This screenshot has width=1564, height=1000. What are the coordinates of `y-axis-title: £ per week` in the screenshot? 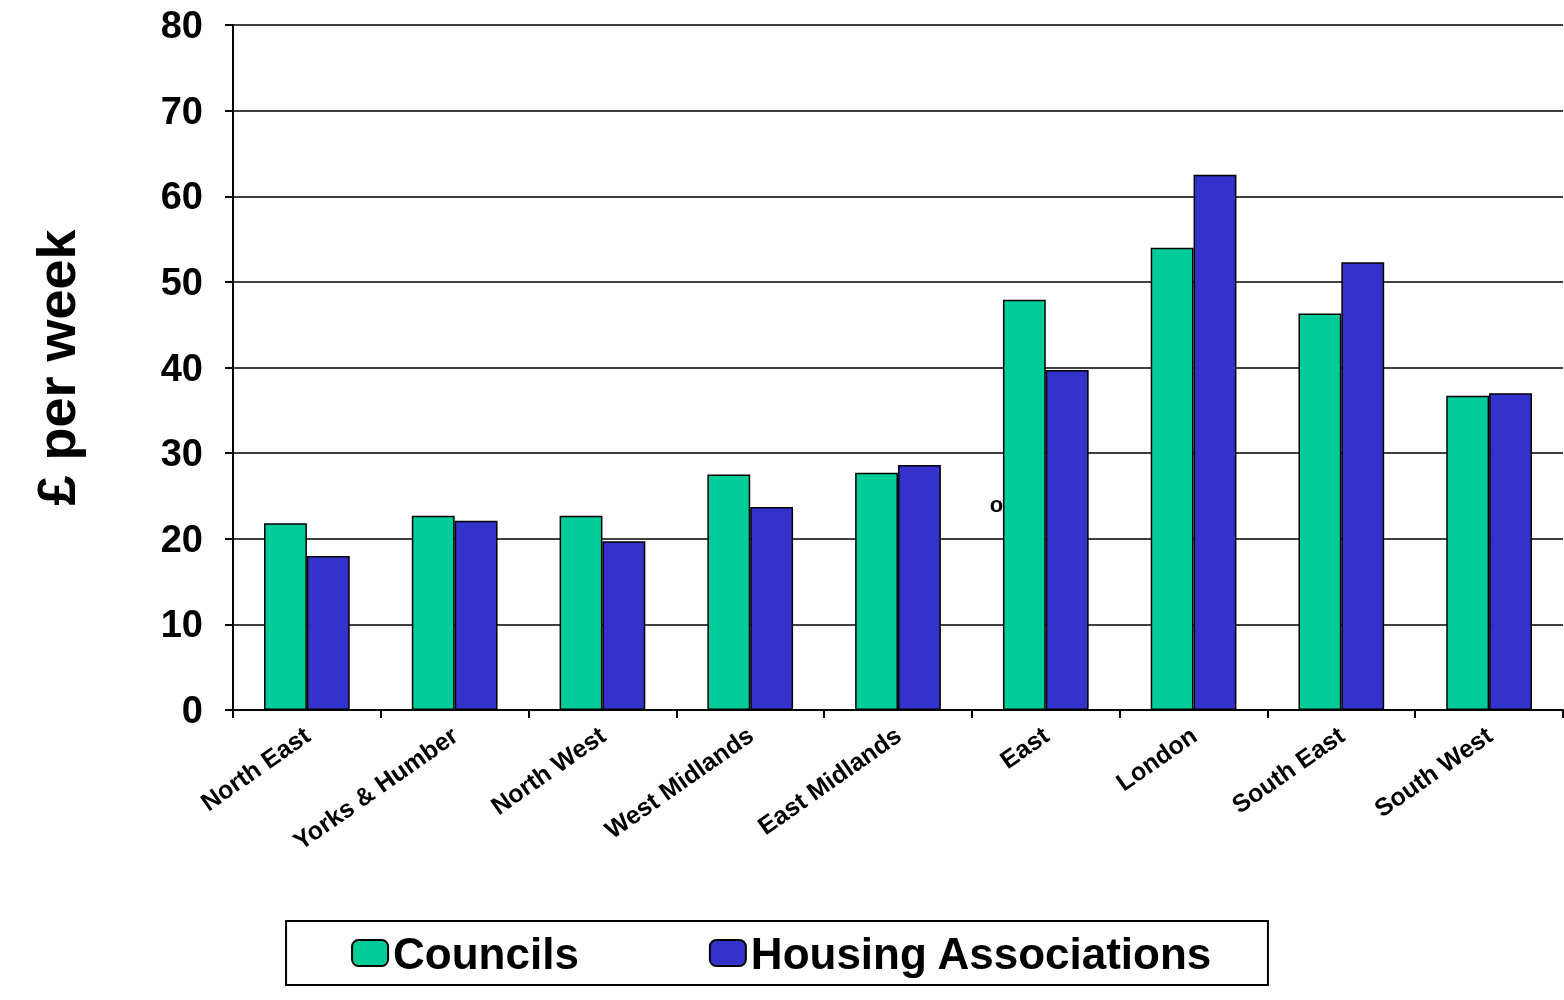 It's located at (56, 367).